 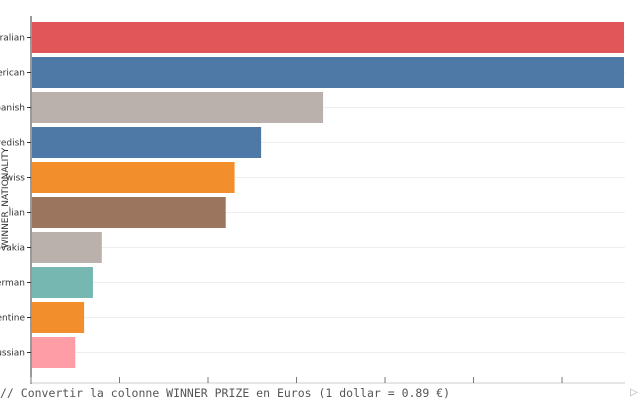 What do you see at coordinates (296, 380) in the screenshot?
I see `x-axis-ticks` at bounding box center [296, 380].